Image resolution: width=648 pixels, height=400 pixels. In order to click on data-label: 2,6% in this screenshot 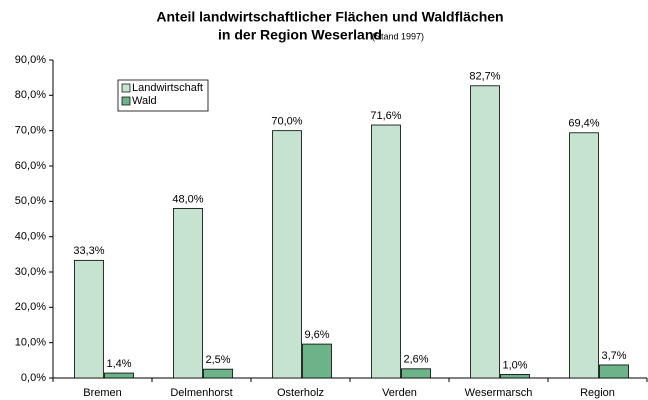, I will do `click(415, 360)`.